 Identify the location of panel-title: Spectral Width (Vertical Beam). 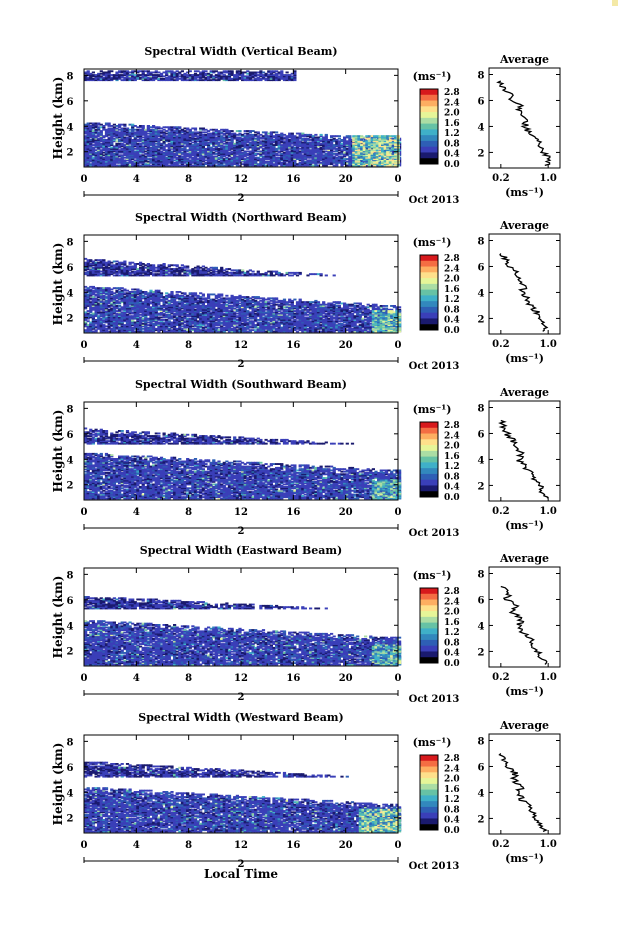
(240, 51).